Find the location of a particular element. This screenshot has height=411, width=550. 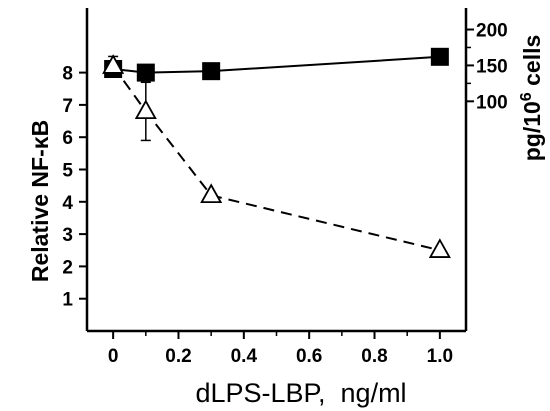

y-right-axis-title-base: pg/10 is located at coordinates (532, 131).